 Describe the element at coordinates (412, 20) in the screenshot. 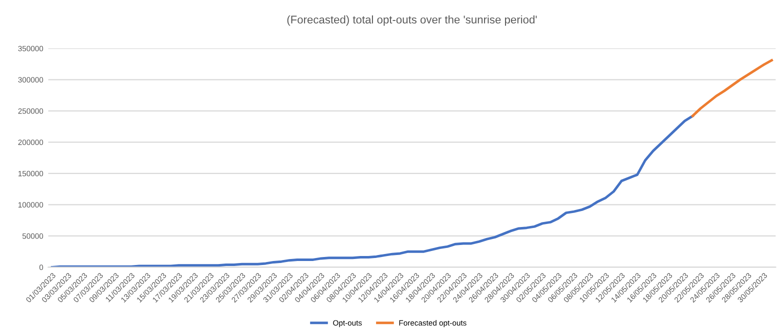

I see `chart-title: (Forecasted) total opt-outs over the 'sunrise period'` at that location.